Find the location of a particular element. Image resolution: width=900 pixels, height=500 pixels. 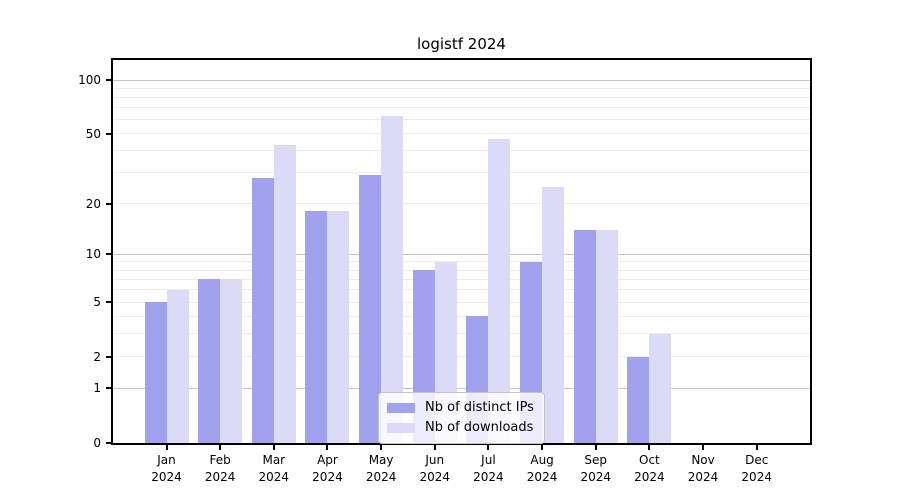

y-tick-label: 10 is located at coordinates (93, 254).